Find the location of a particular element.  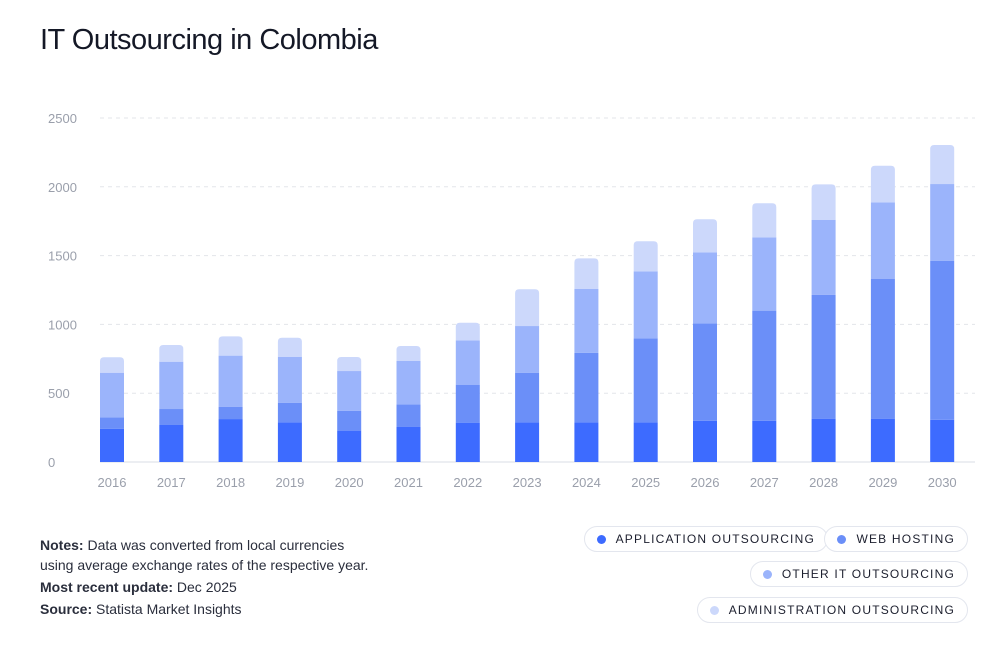

source-label: Source: is located at coordinates (66, 609).